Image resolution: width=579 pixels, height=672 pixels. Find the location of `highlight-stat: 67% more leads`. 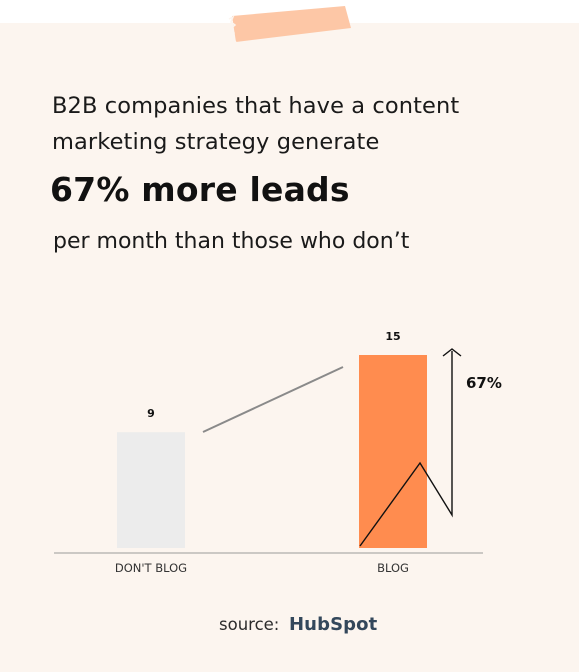

highlight-stat: 67% more leads is located at coordinates (200, 189).